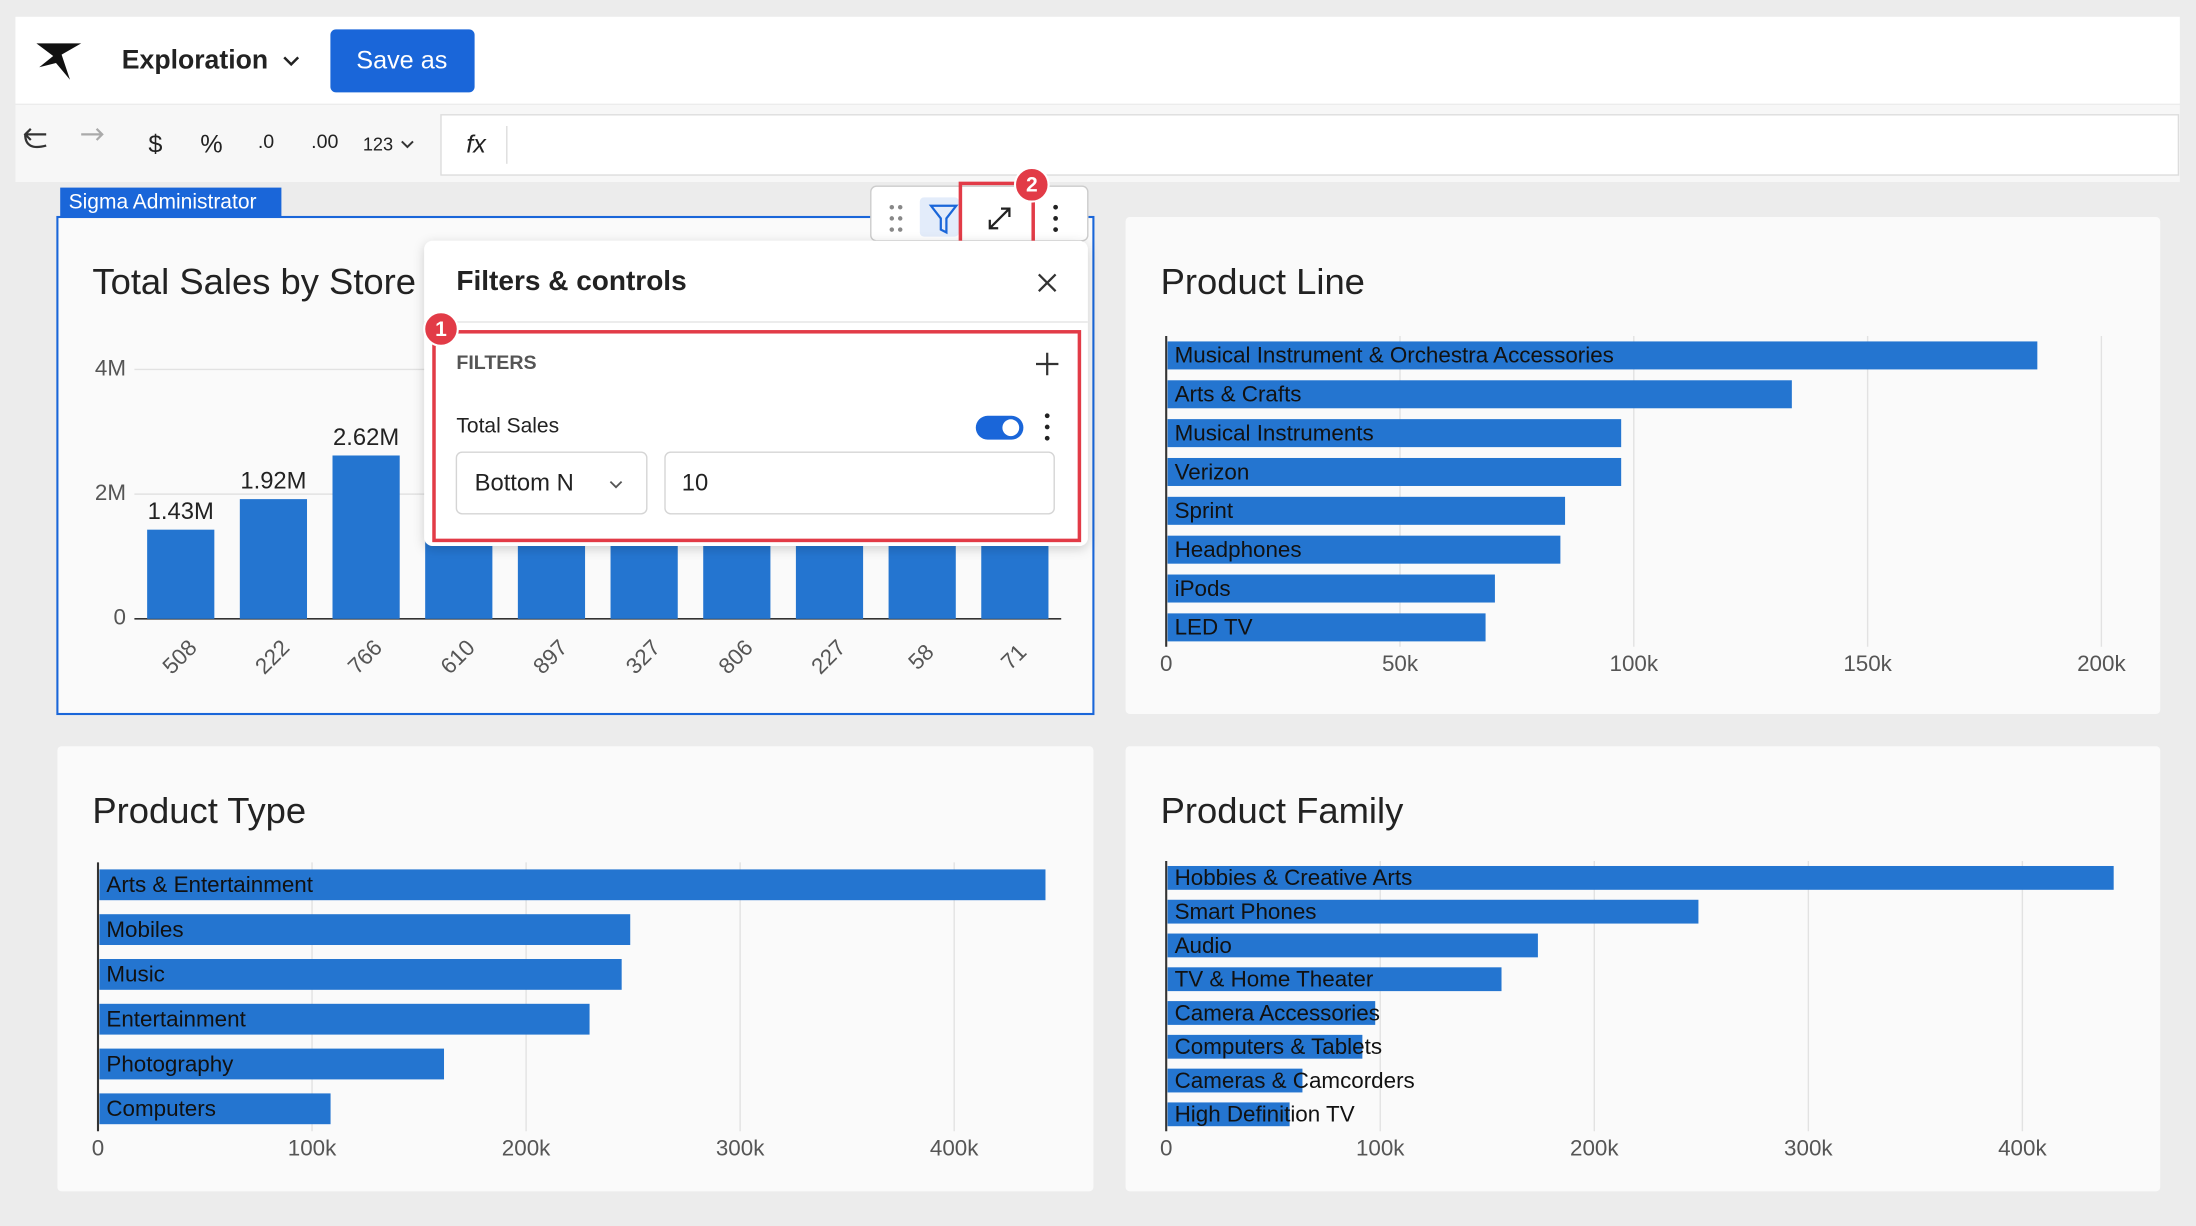 The width and height of the screenshot is (2196, 1226). Describe the element at coordinates (161, 1108) in the screenshot. I see `category-label: Computers` at that location.